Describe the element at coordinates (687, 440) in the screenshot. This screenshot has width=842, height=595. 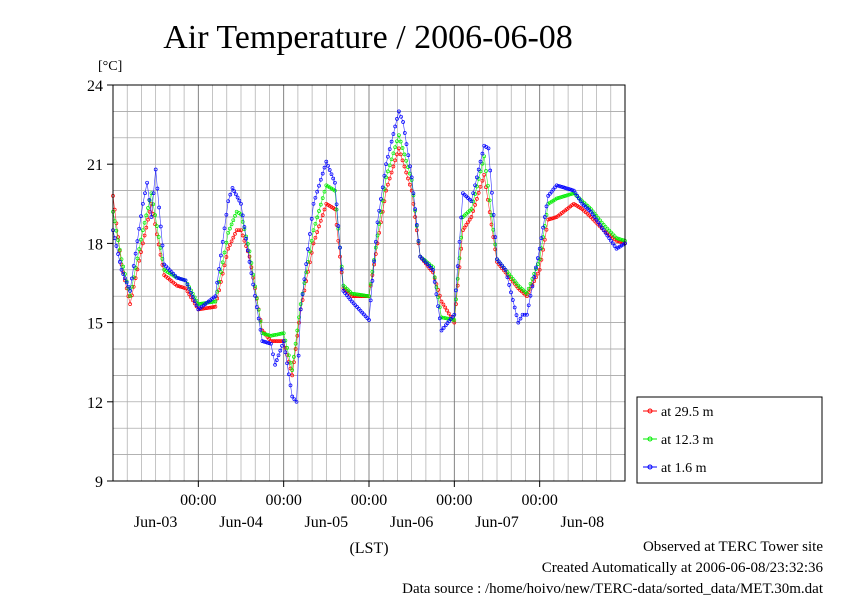
I see `legend-label: at 12.3 m` at that location.